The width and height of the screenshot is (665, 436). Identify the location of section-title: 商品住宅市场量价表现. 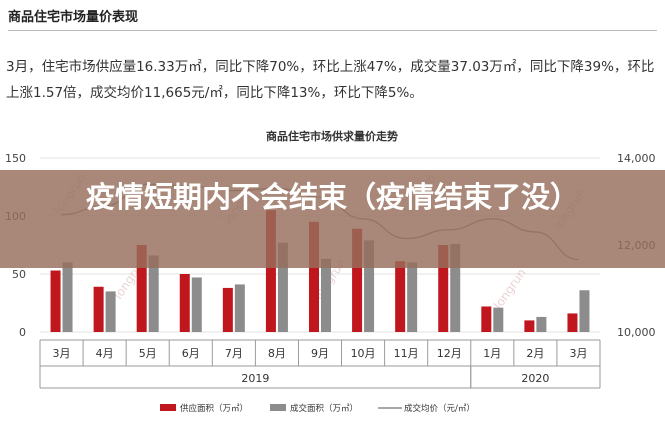
(73, 17).